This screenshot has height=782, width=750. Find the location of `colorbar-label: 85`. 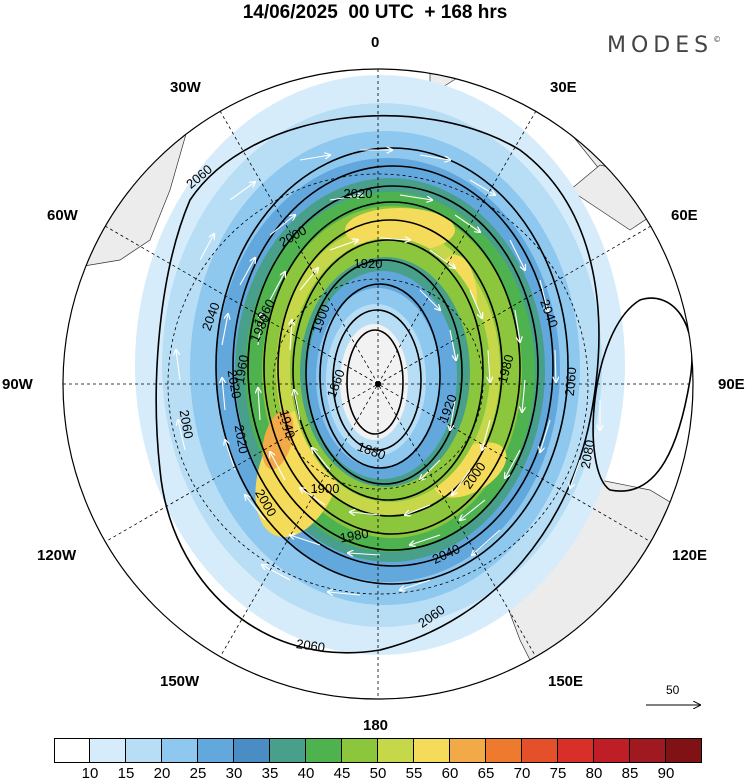

colorbar-label: 85 is located at coordinates (630, 773).